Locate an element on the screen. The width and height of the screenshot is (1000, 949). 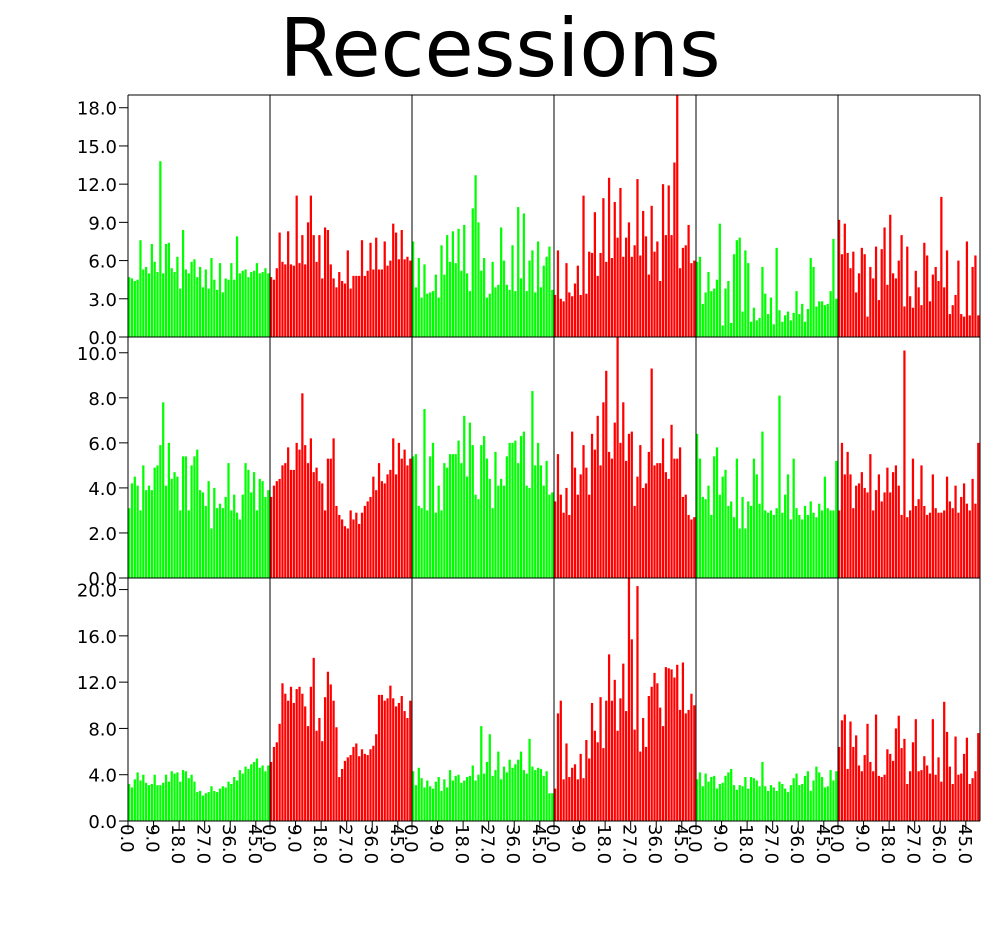
x-tick-label: 9.0 is located at coordinates (152, 838).